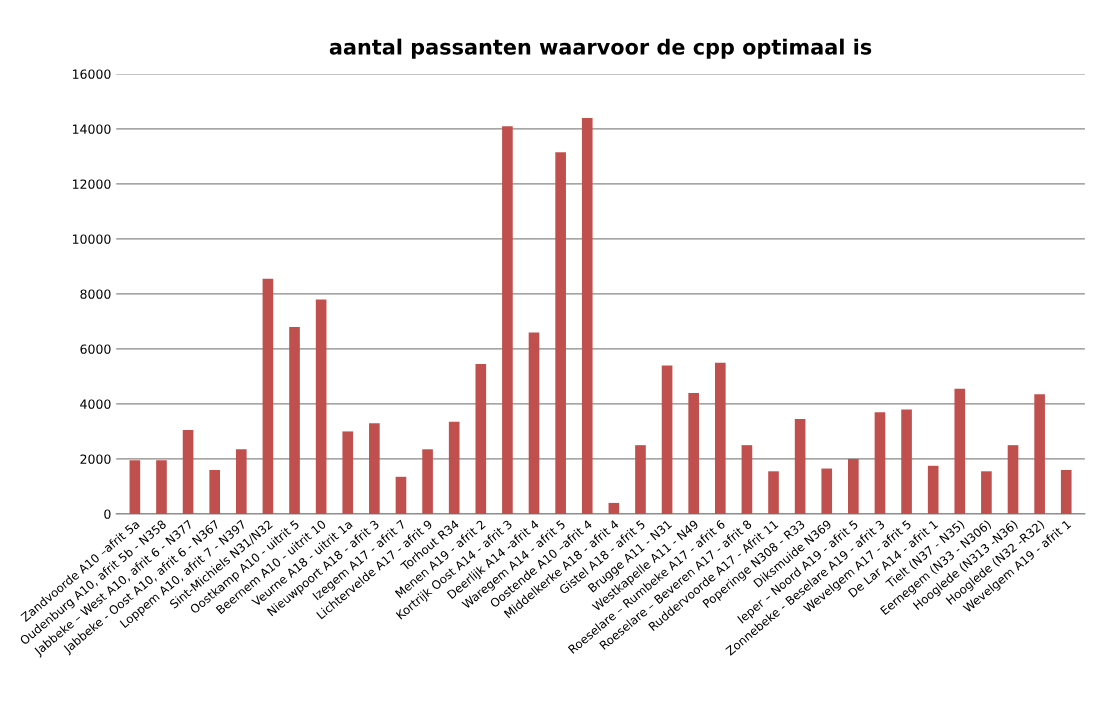 The width and height of the screenshot is (1107, 704). Describe the element at coordinates (95, 294) in the screenshot. I see `y-tick-label: 8000` at that location.